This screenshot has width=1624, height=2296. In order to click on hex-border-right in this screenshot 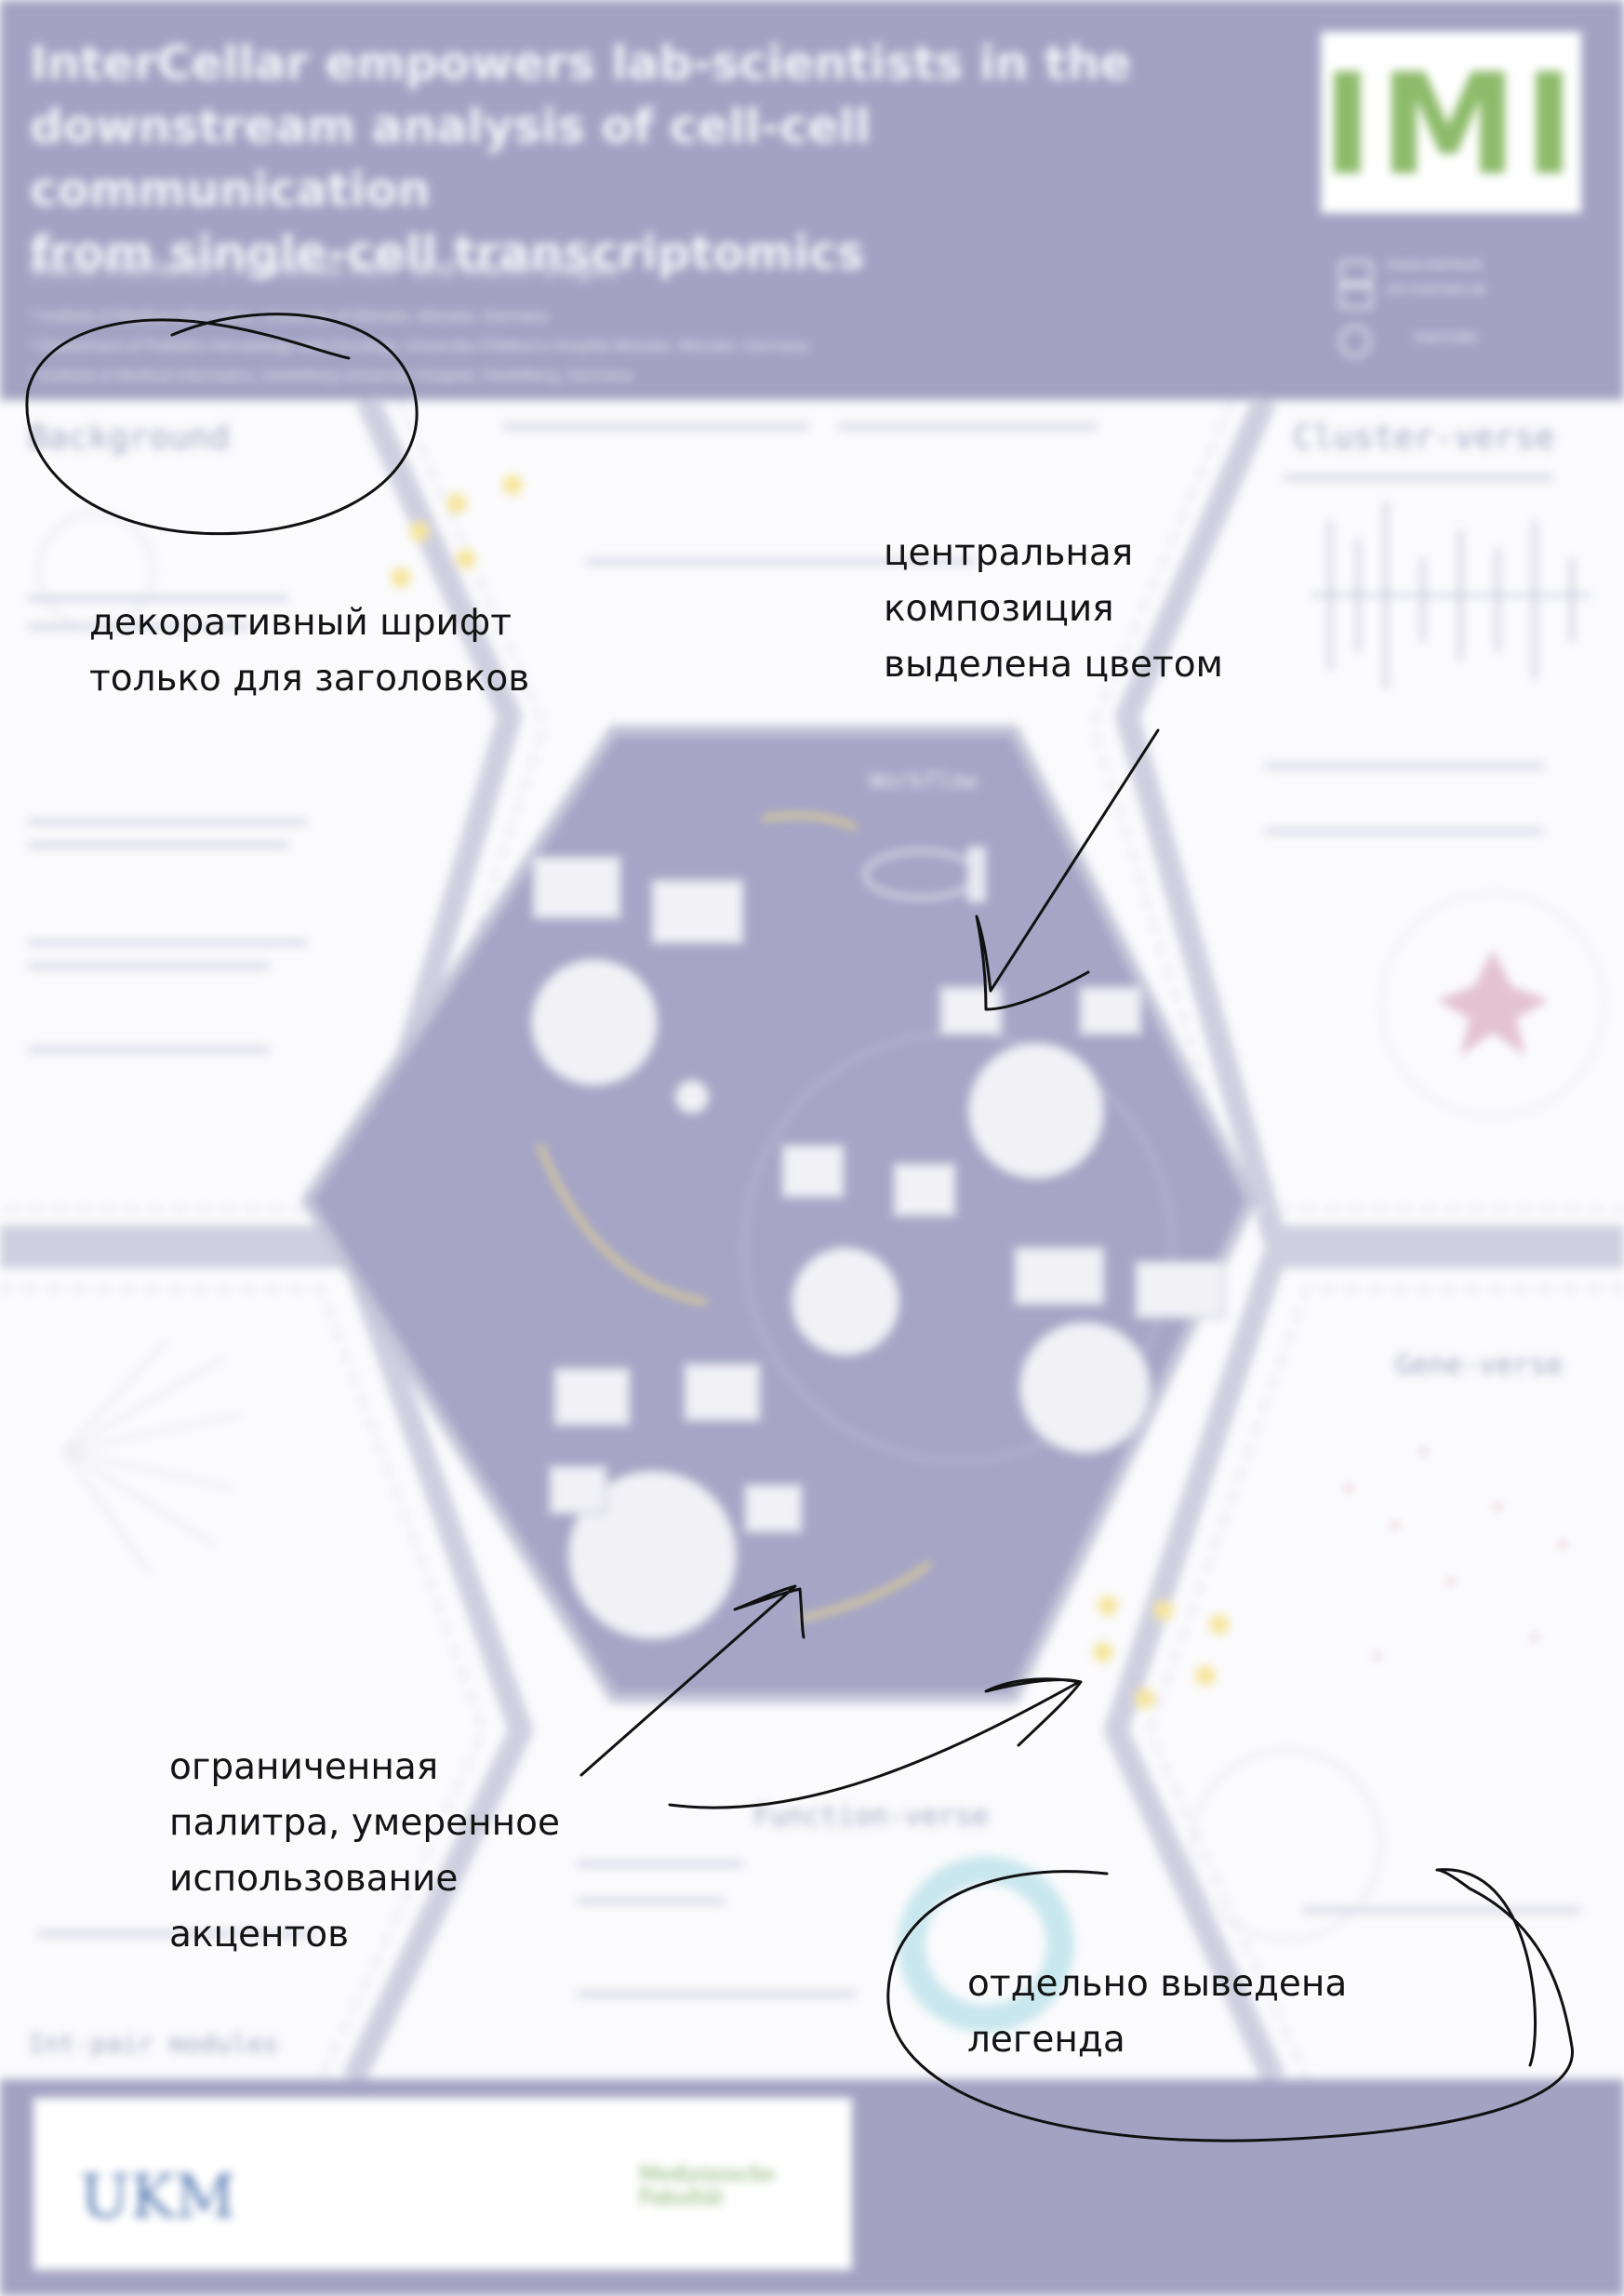, I will do `click(1370, 821)`.